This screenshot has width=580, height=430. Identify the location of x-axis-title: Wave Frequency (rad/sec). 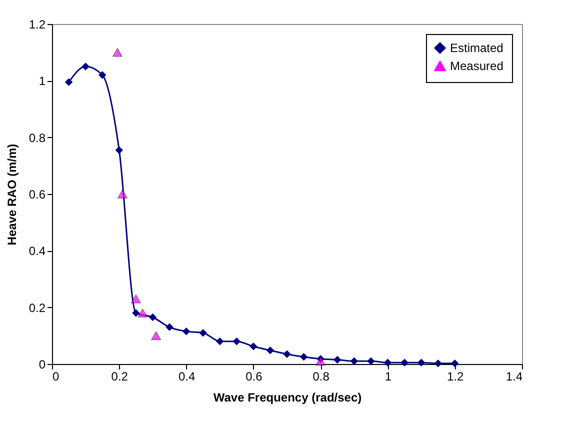
(287, 397).